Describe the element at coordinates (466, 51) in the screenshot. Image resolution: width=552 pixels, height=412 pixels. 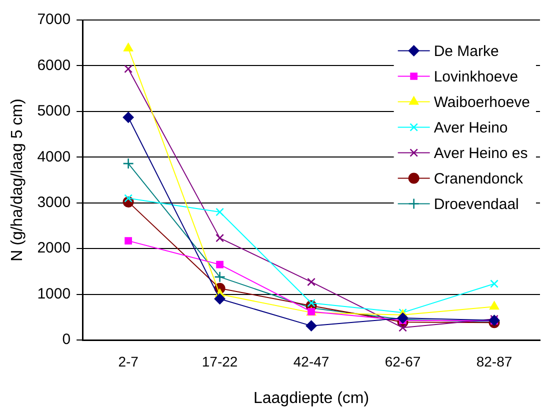
I see `legend-label: De Marke` at that location.